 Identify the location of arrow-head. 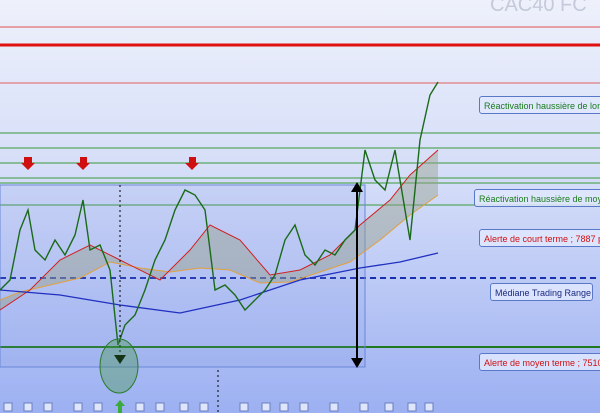
(120, 359).